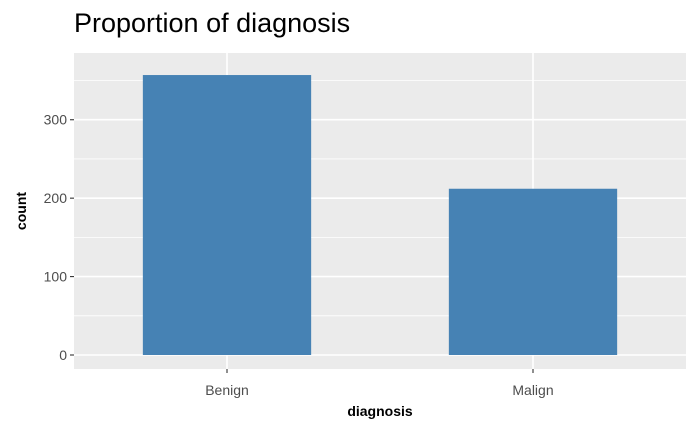  I want to click on x-tick-label: Benign, so click(227, 390).